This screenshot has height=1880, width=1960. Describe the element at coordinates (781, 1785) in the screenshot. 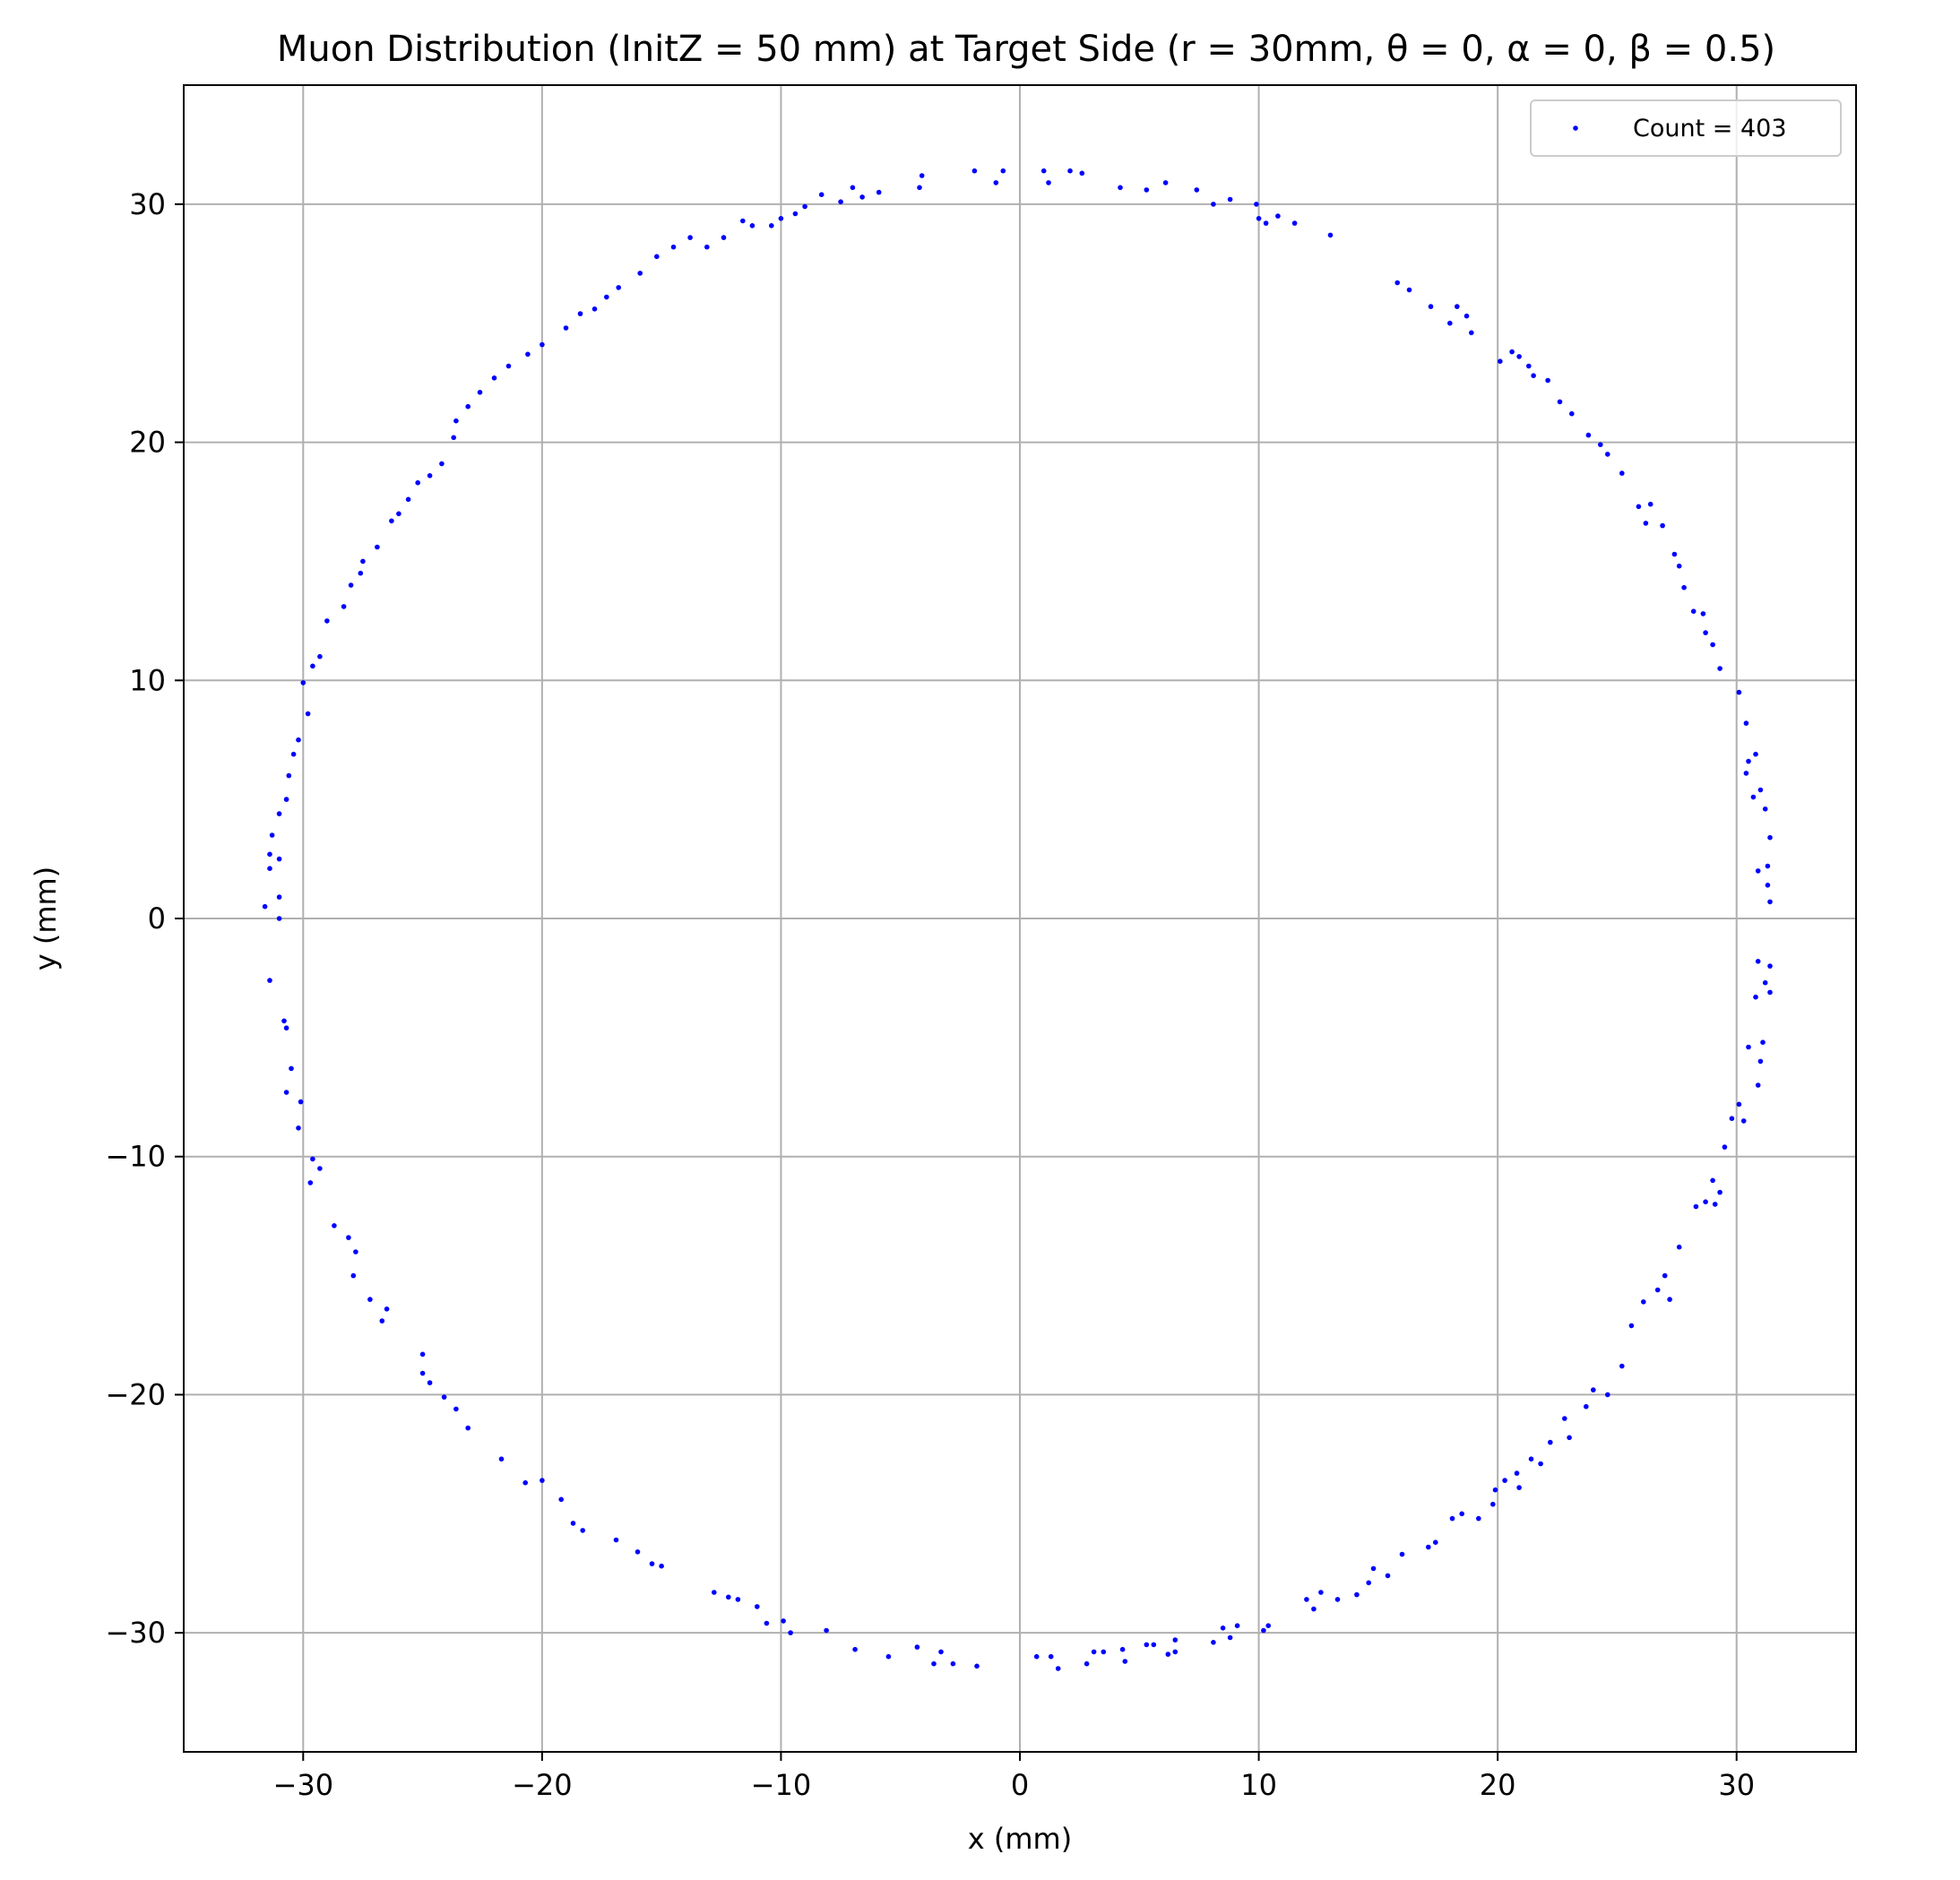

I see `x-tick-label: −10` at that location.